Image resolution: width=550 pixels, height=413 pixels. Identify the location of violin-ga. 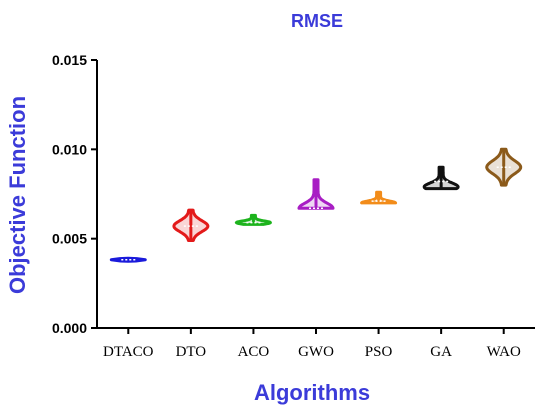
(441, 178).